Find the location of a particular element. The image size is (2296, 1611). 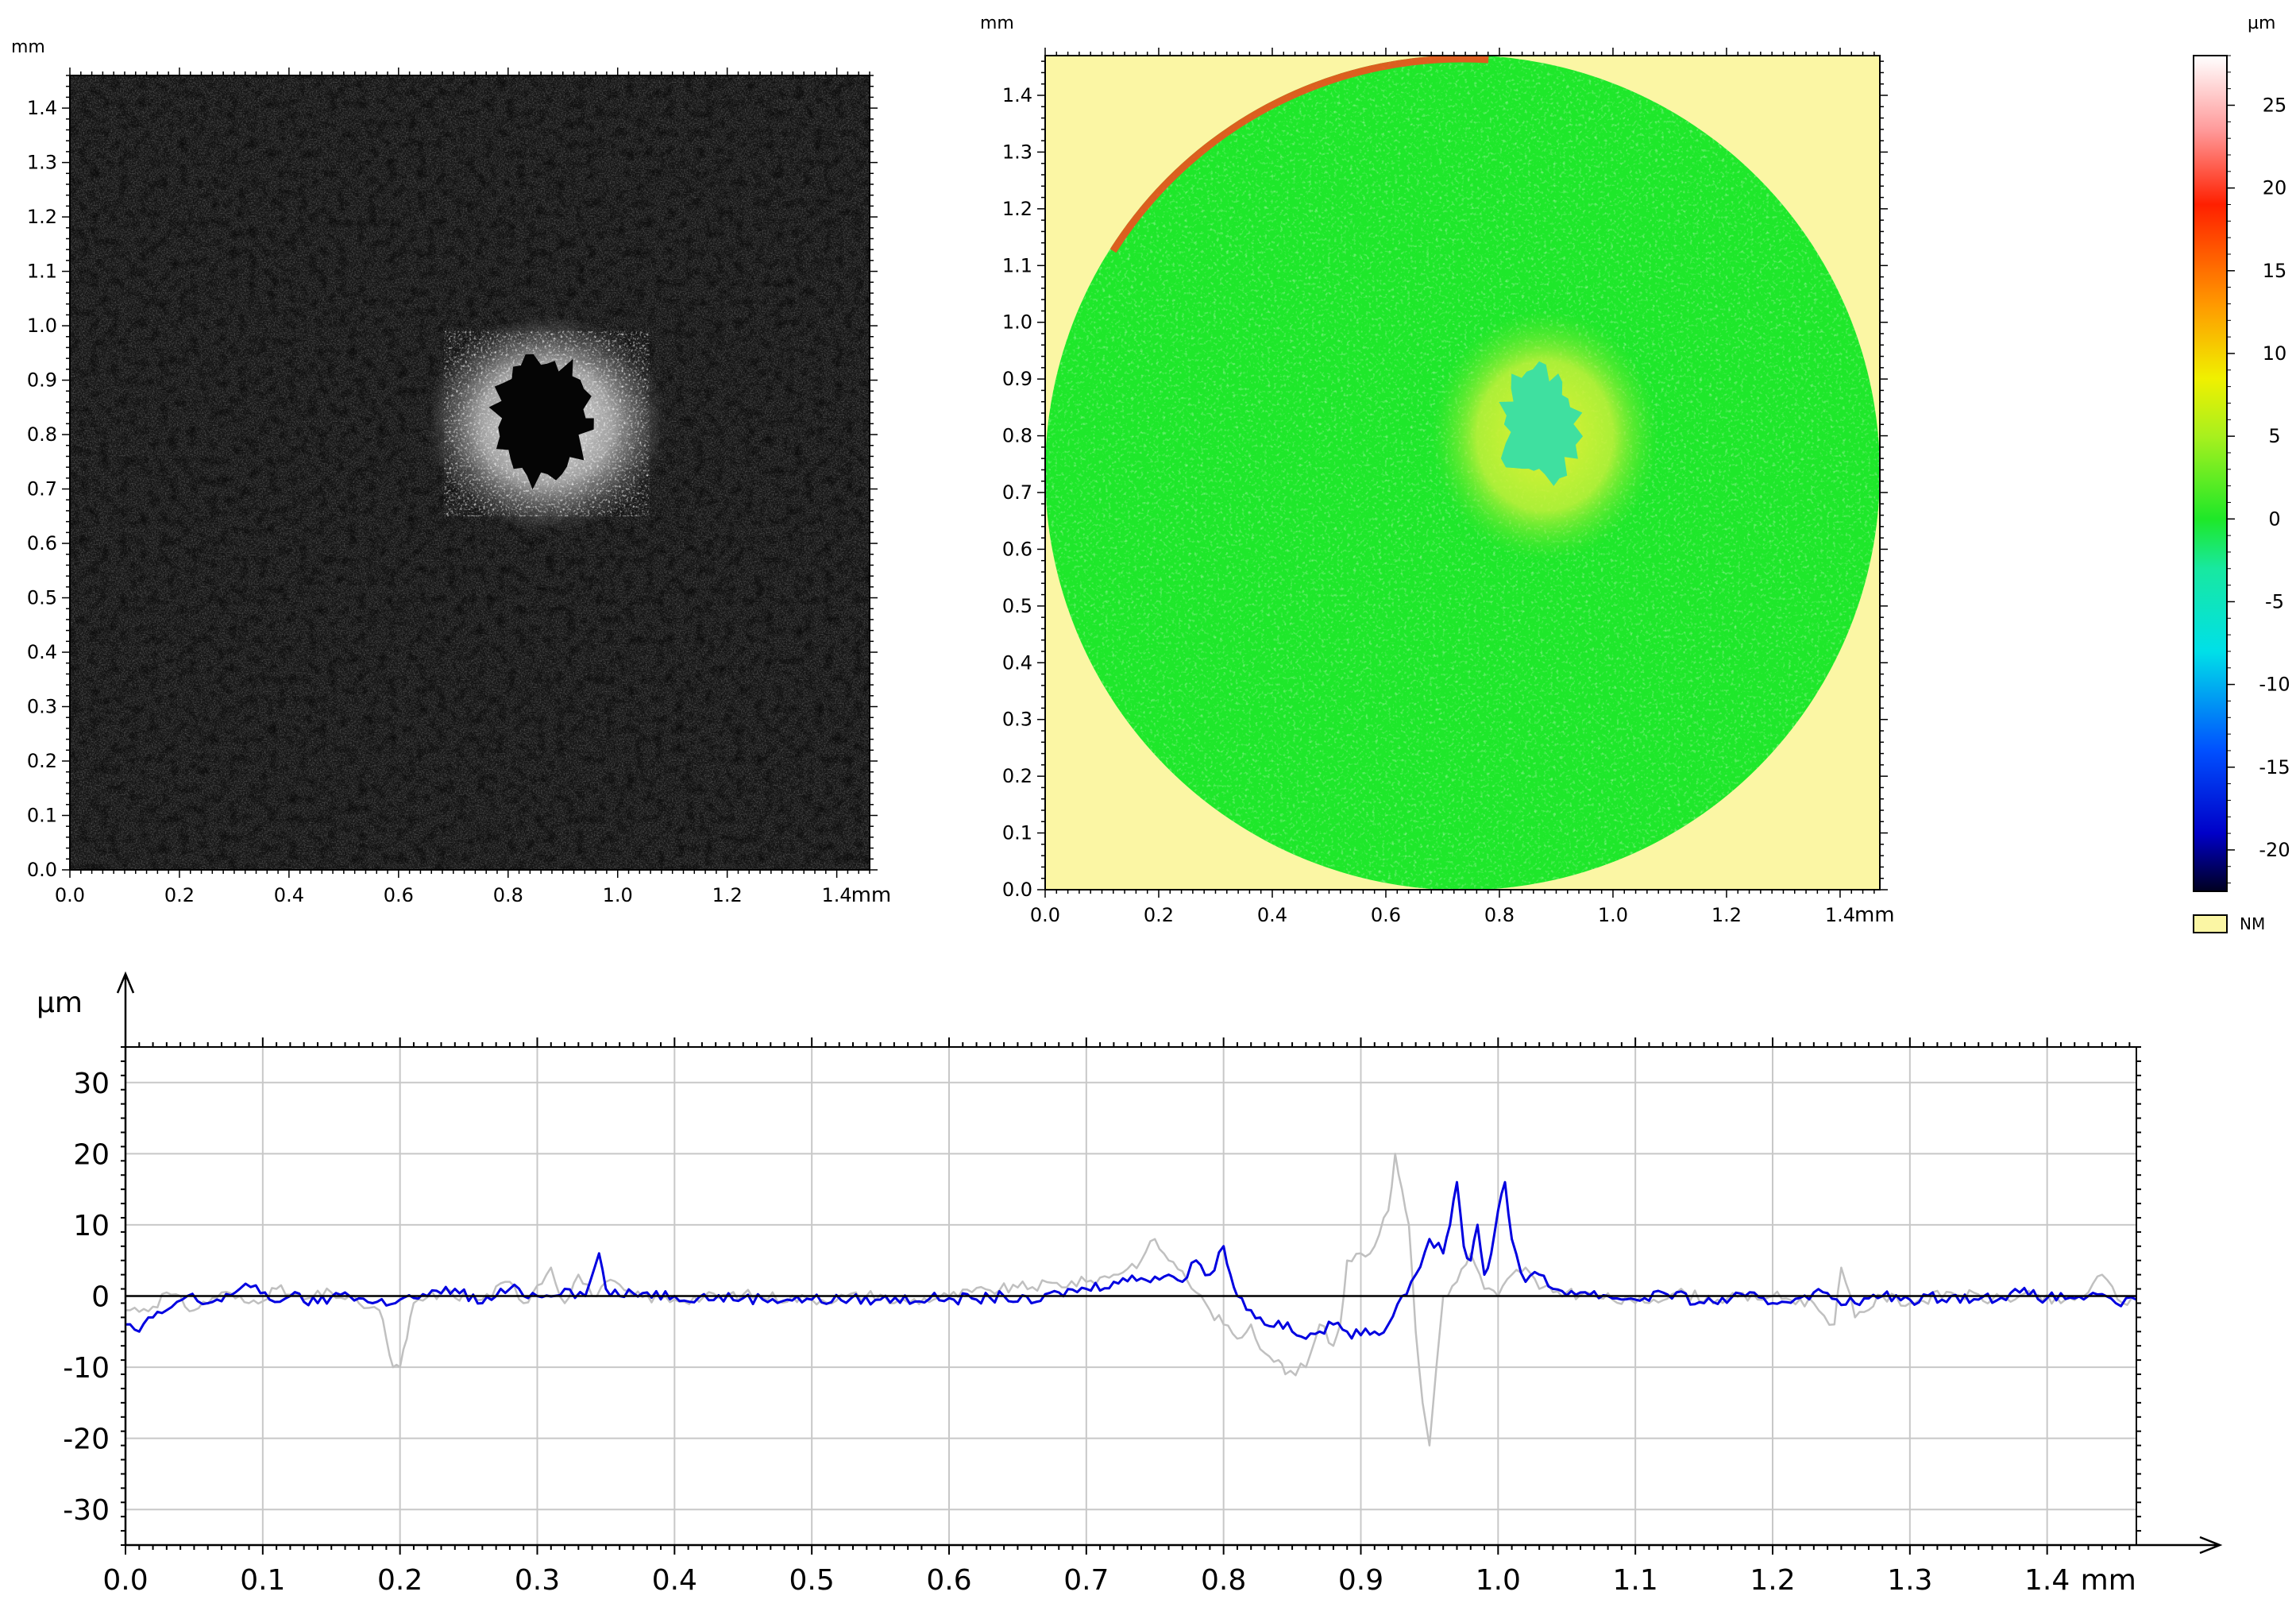

colorbar-tick-label: 20 is located at coordinates (2275, 188).